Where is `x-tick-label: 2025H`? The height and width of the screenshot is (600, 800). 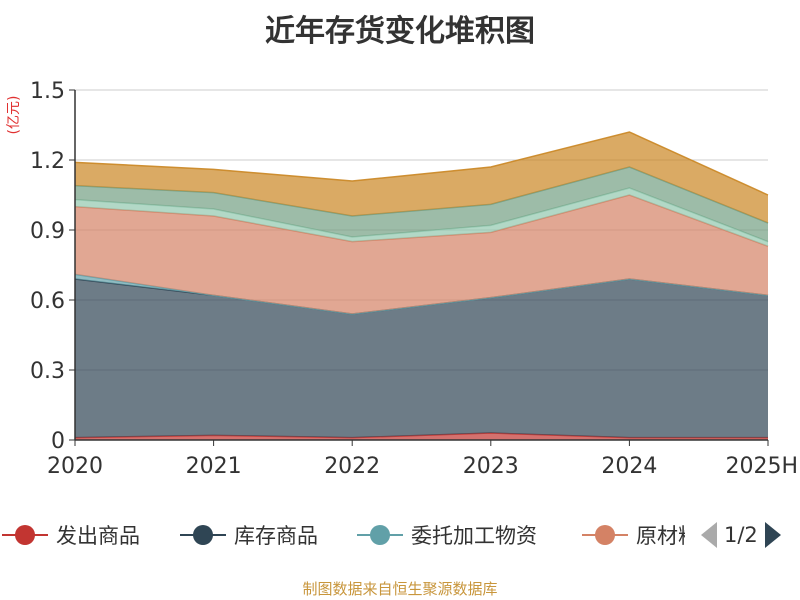 x-tick-label: 2025H is located at coordinates (761, 466).